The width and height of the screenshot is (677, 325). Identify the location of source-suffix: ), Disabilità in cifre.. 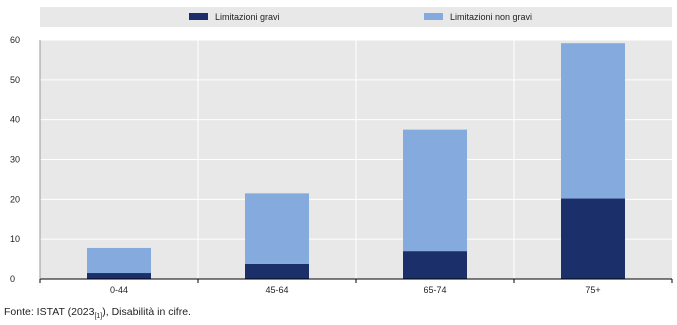
(146, 312).